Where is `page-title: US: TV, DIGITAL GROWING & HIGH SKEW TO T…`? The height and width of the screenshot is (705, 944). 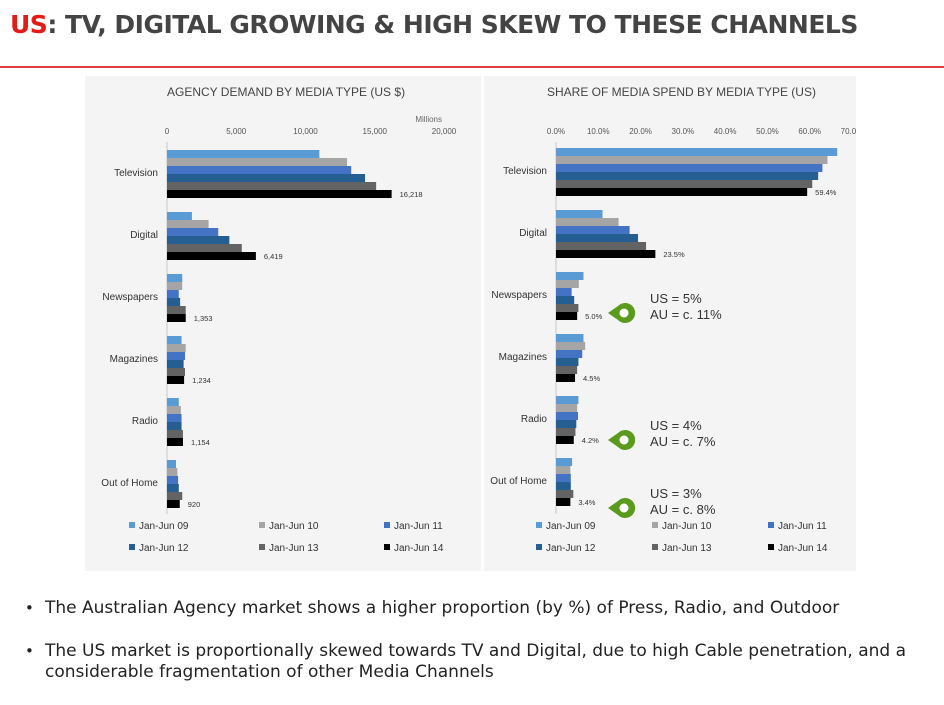
page-title: US: TV, DIGITAL GROWING & HIGH SKEW TO T… is located at coordinates (434, 24).